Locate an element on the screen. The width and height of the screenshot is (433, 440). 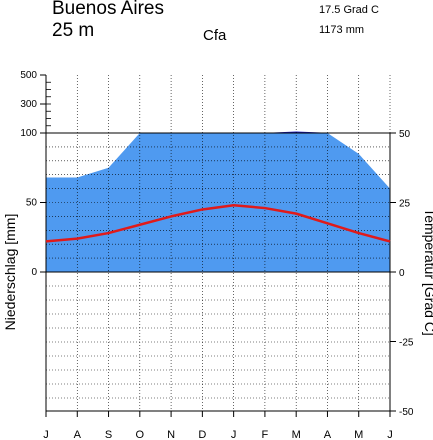
mean-temperature: 17.5 Grad C is located at coordinates (349, 10).